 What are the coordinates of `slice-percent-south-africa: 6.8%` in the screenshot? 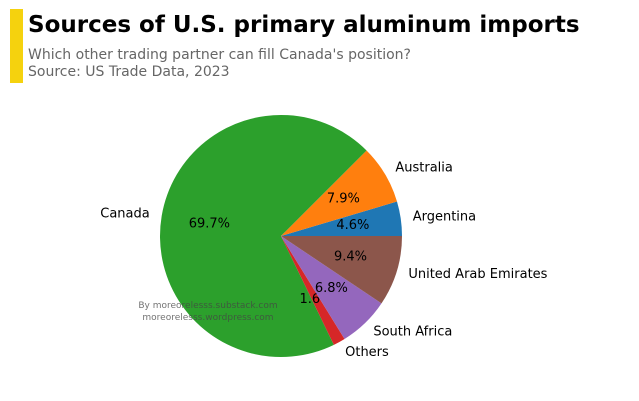 It's located at (331, 288).